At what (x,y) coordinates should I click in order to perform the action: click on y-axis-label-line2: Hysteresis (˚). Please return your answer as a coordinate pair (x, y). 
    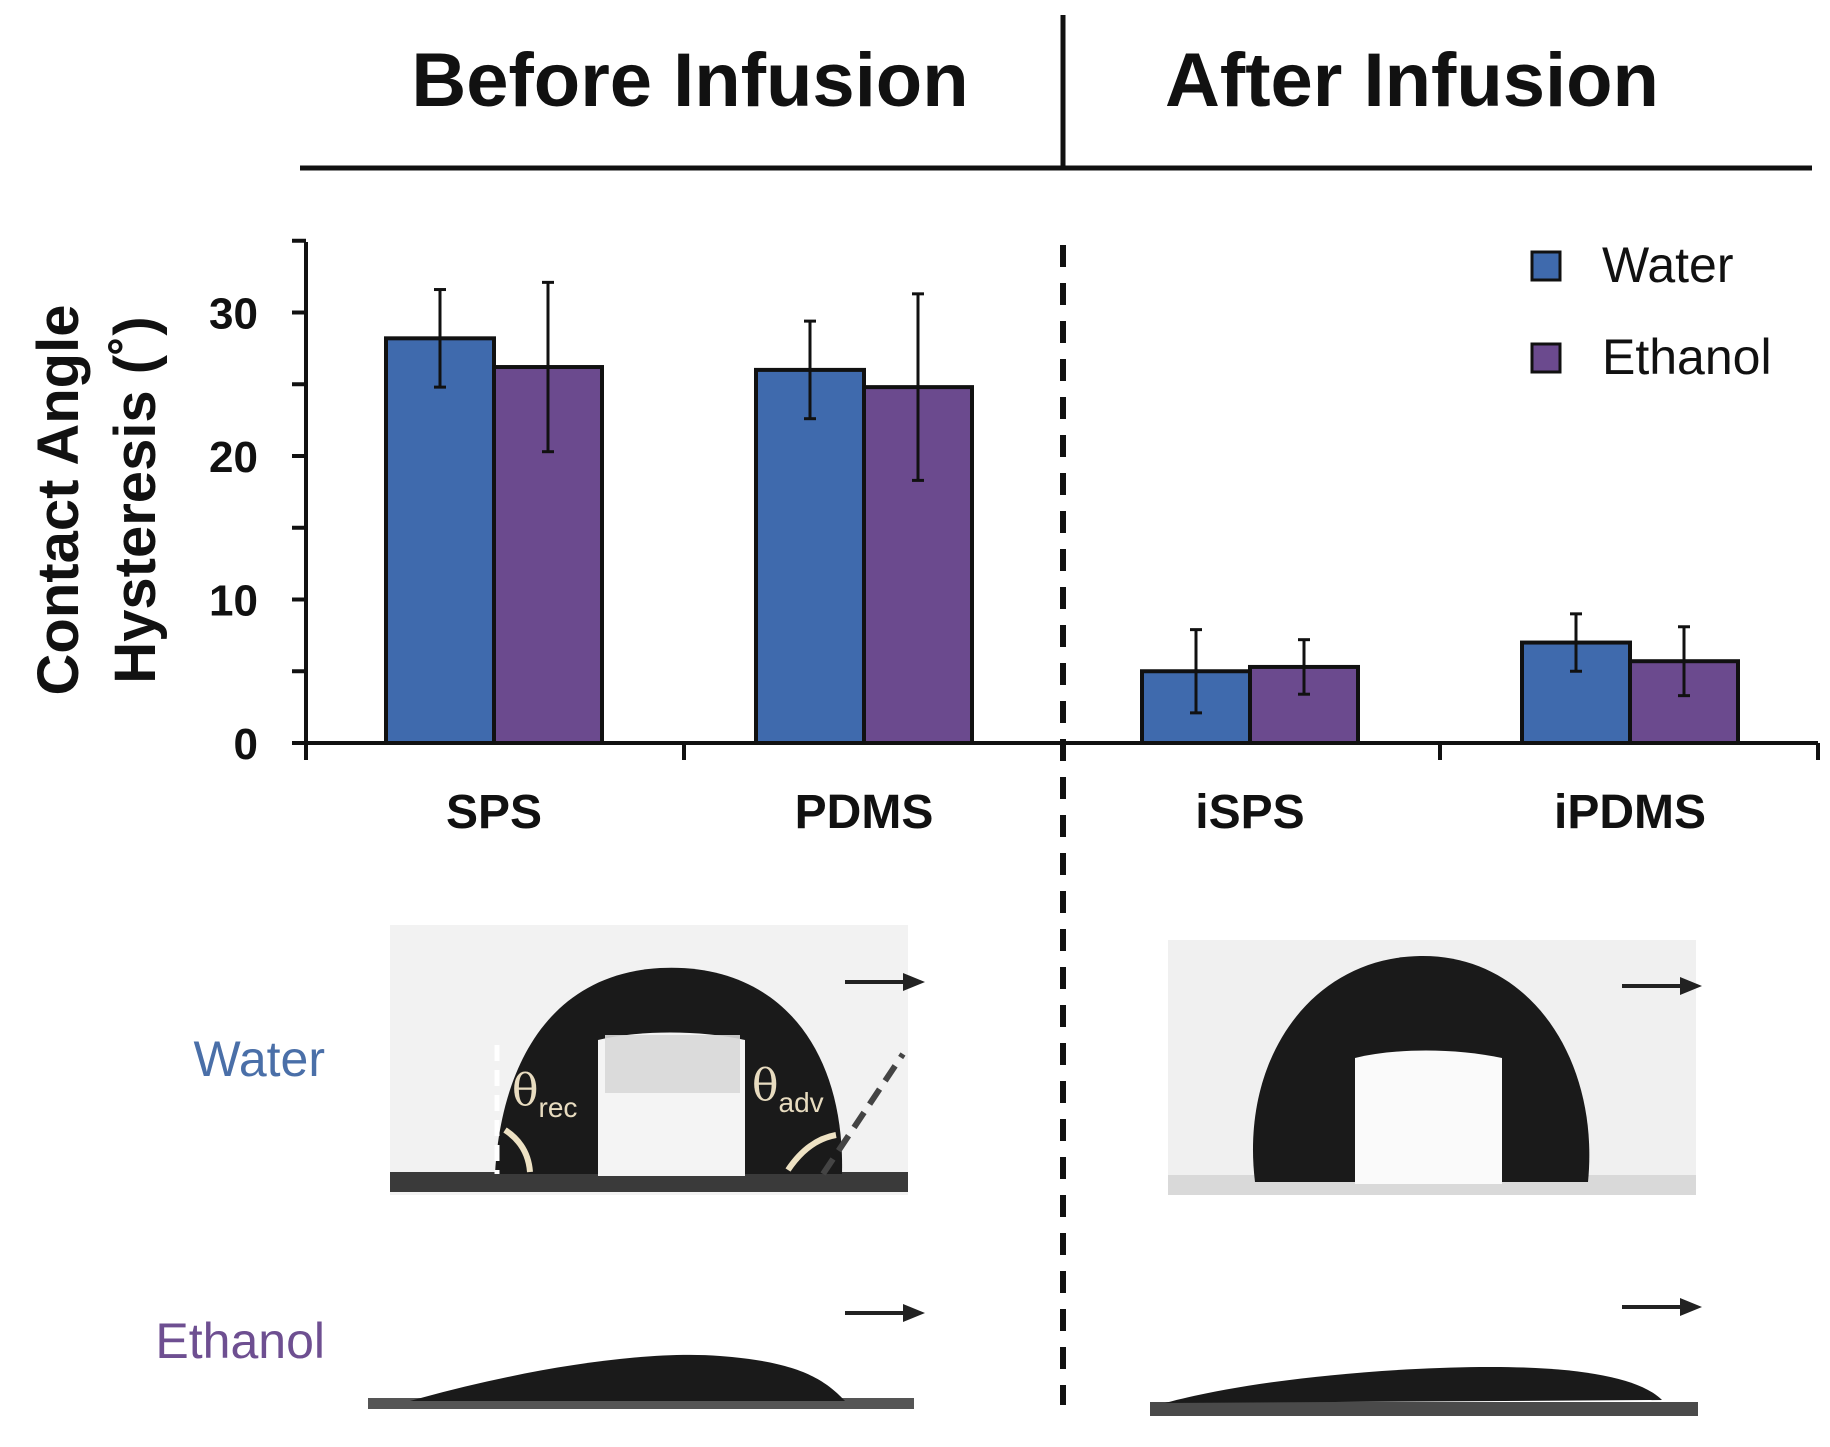
    Looking at the image, I should click on (135, 499).